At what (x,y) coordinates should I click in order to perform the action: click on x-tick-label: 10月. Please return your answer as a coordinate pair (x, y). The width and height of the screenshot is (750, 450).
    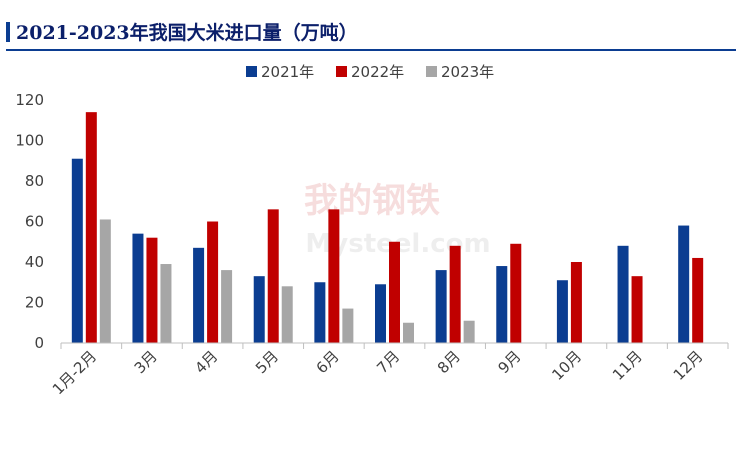
    Looking at the image, I should click on (566, 365).